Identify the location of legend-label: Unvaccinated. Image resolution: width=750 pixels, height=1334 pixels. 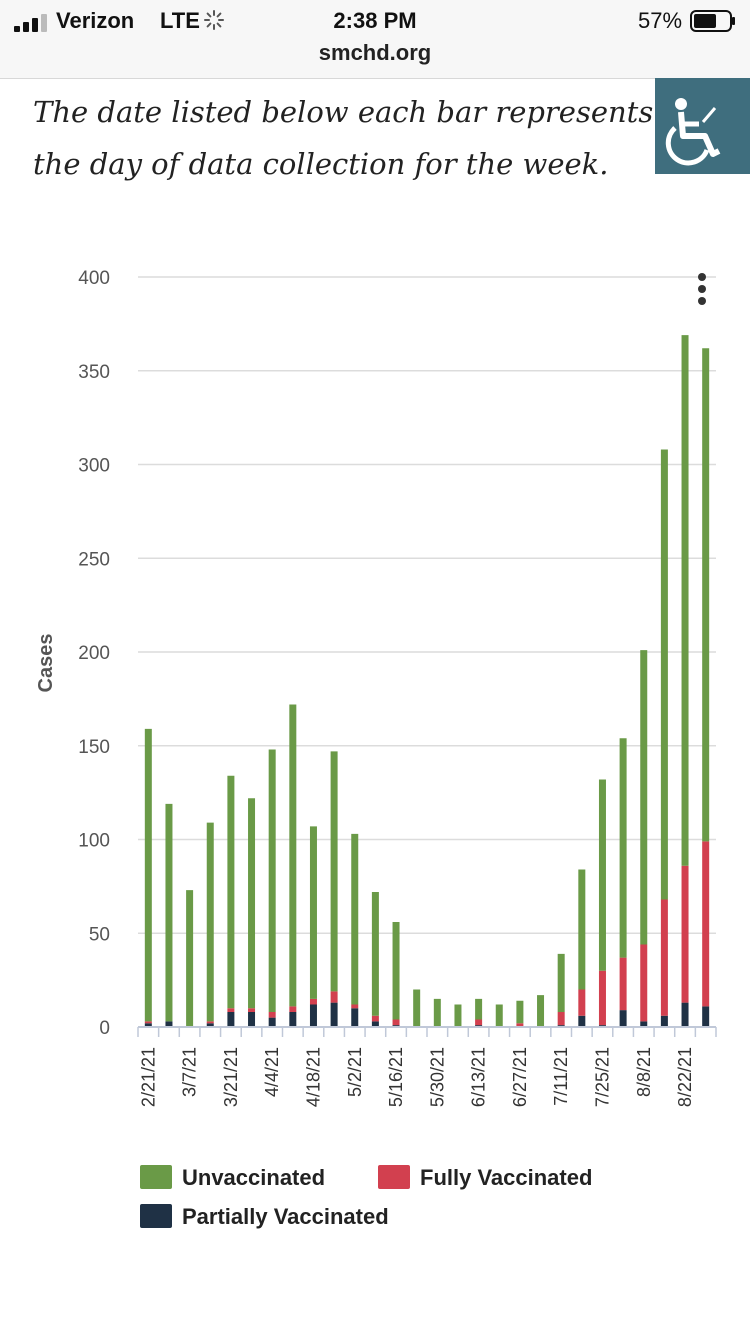
(253, 1177).